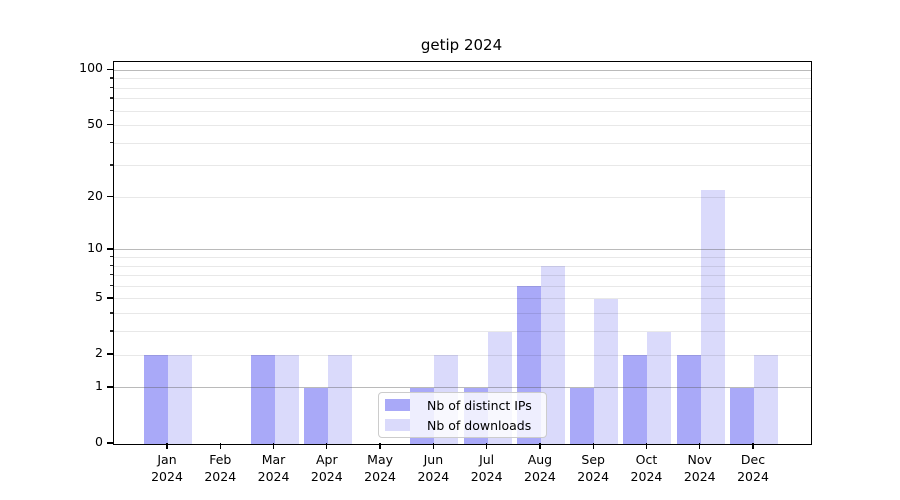  I want to click on x-tick-label: May 2024, so click(380, 468).